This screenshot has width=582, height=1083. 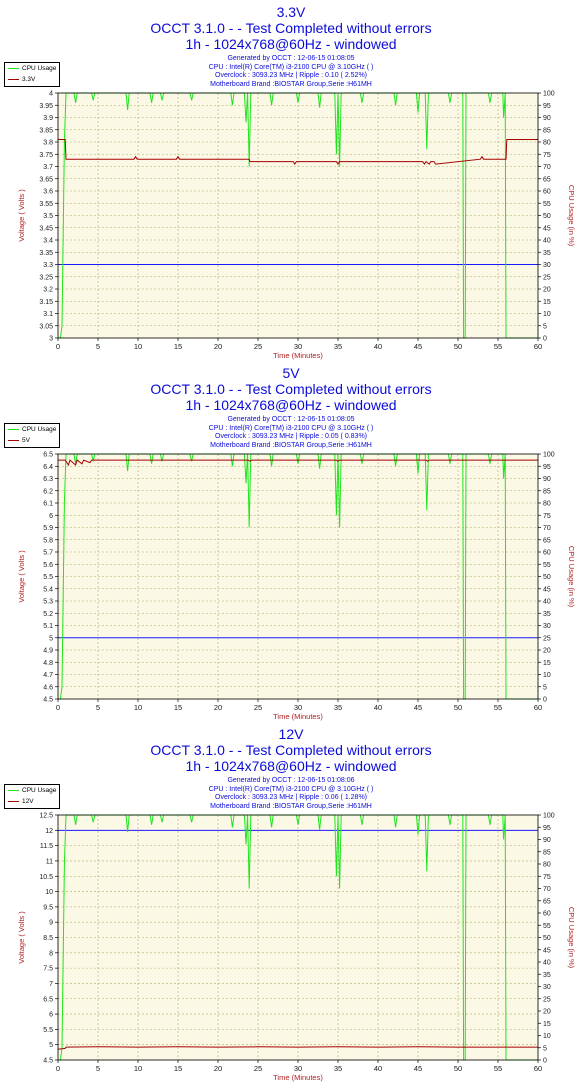 What do you see at coordinates (48, 192) in the screenshot?
I see `y-tick-label: 3.6` at bounding box center [48, 192].